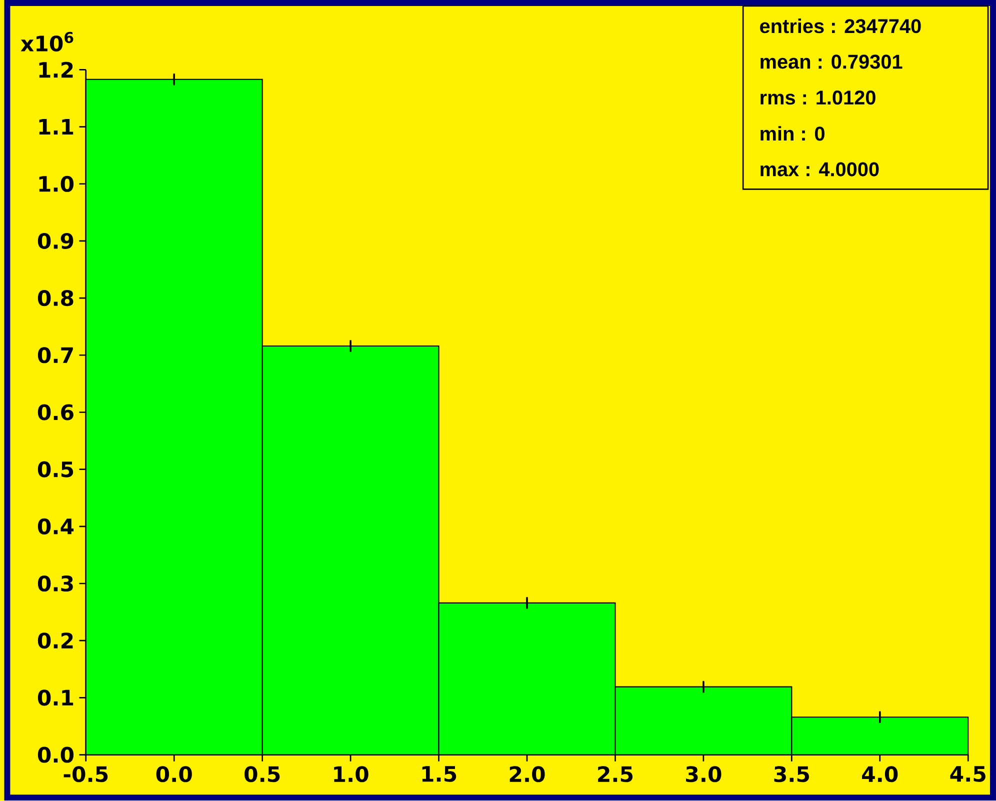 This screenshot has width=996, height=801. I want to click on y-tick-label: 0.0, so click(56, 754).